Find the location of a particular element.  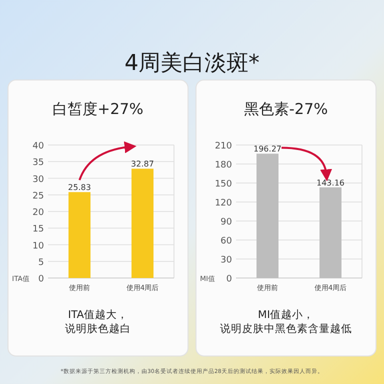

text: 说明皮肤中黑色素含量越低 is located at coordinates (286, 329).